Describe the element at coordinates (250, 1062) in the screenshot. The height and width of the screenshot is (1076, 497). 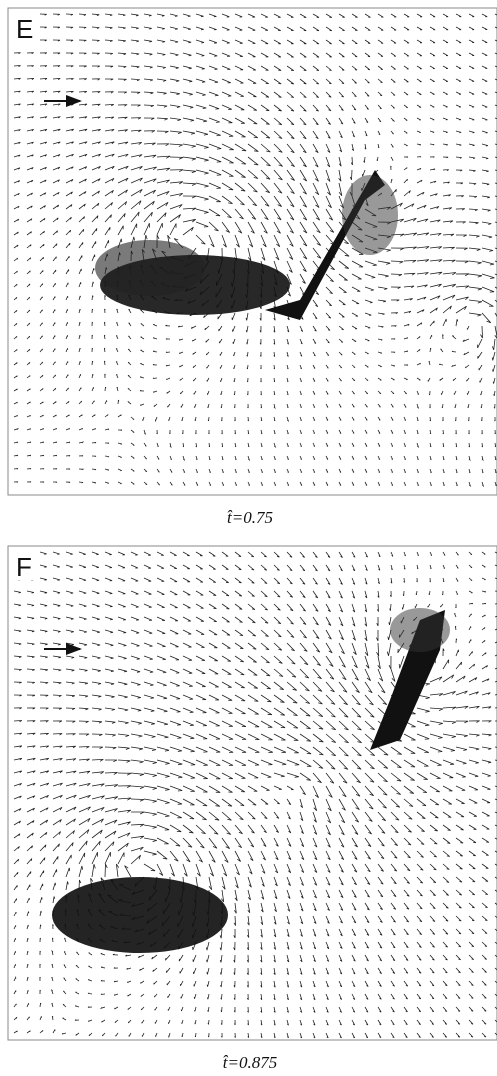
I see `panel-caption: t̂=0.875` at that location.